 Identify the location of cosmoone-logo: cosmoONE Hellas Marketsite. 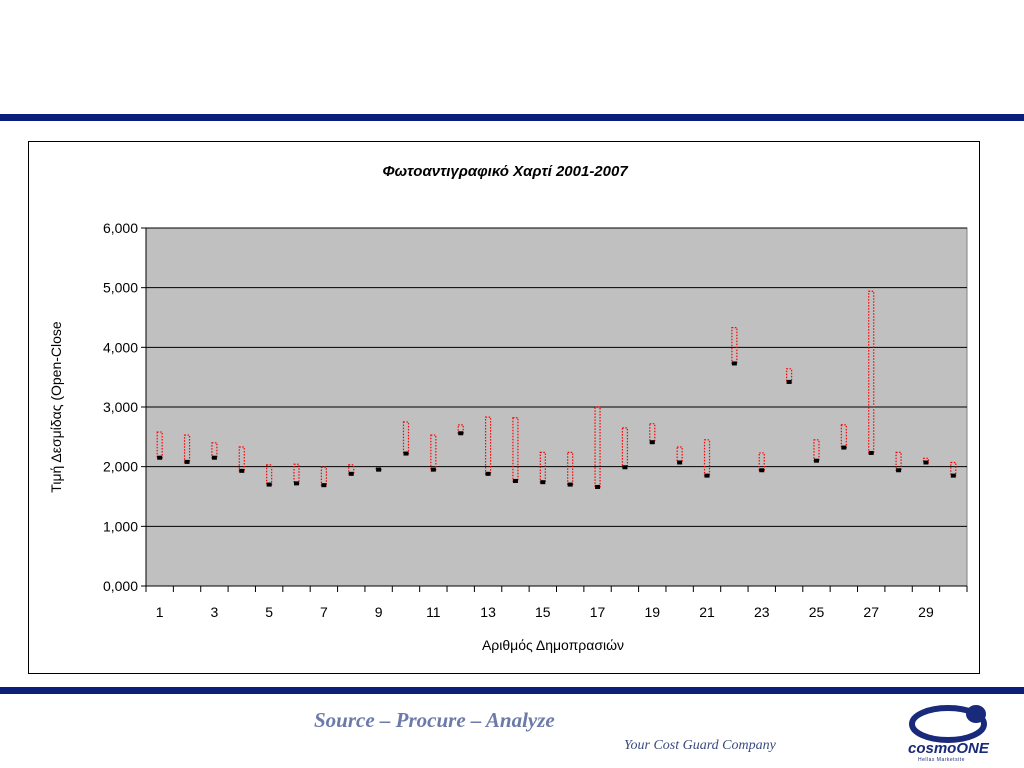
(961, 732).